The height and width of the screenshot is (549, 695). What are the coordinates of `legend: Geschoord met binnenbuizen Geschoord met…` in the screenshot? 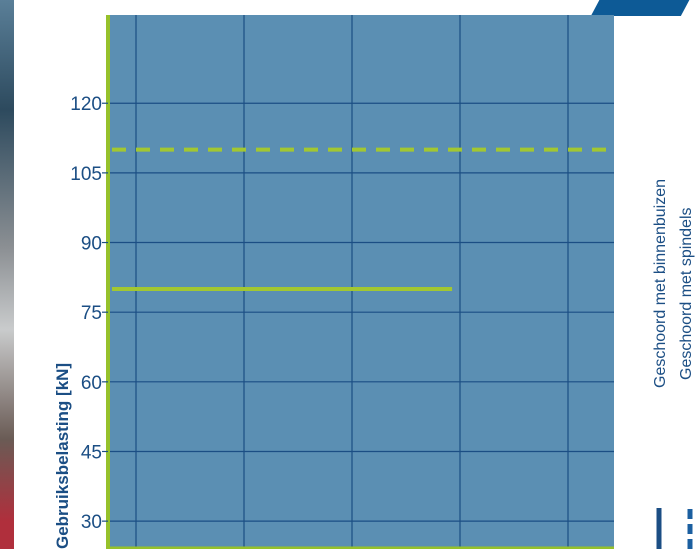 It's located at (673, 364).